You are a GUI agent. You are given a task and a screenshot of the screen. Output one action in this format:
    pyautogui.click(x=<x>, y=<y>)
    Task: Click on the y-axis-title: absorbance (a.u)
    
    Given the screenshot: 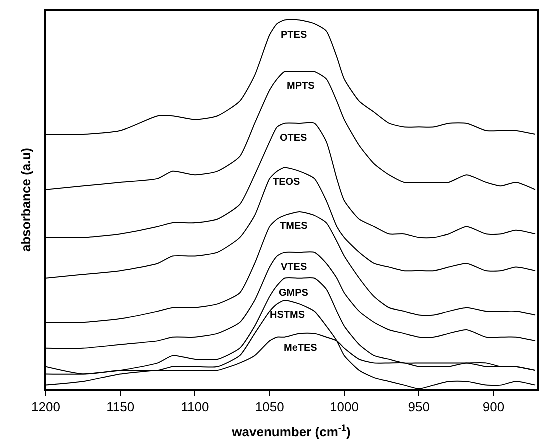 What is the action you would take?
    pyautogui.click(x=26, y=200)
    